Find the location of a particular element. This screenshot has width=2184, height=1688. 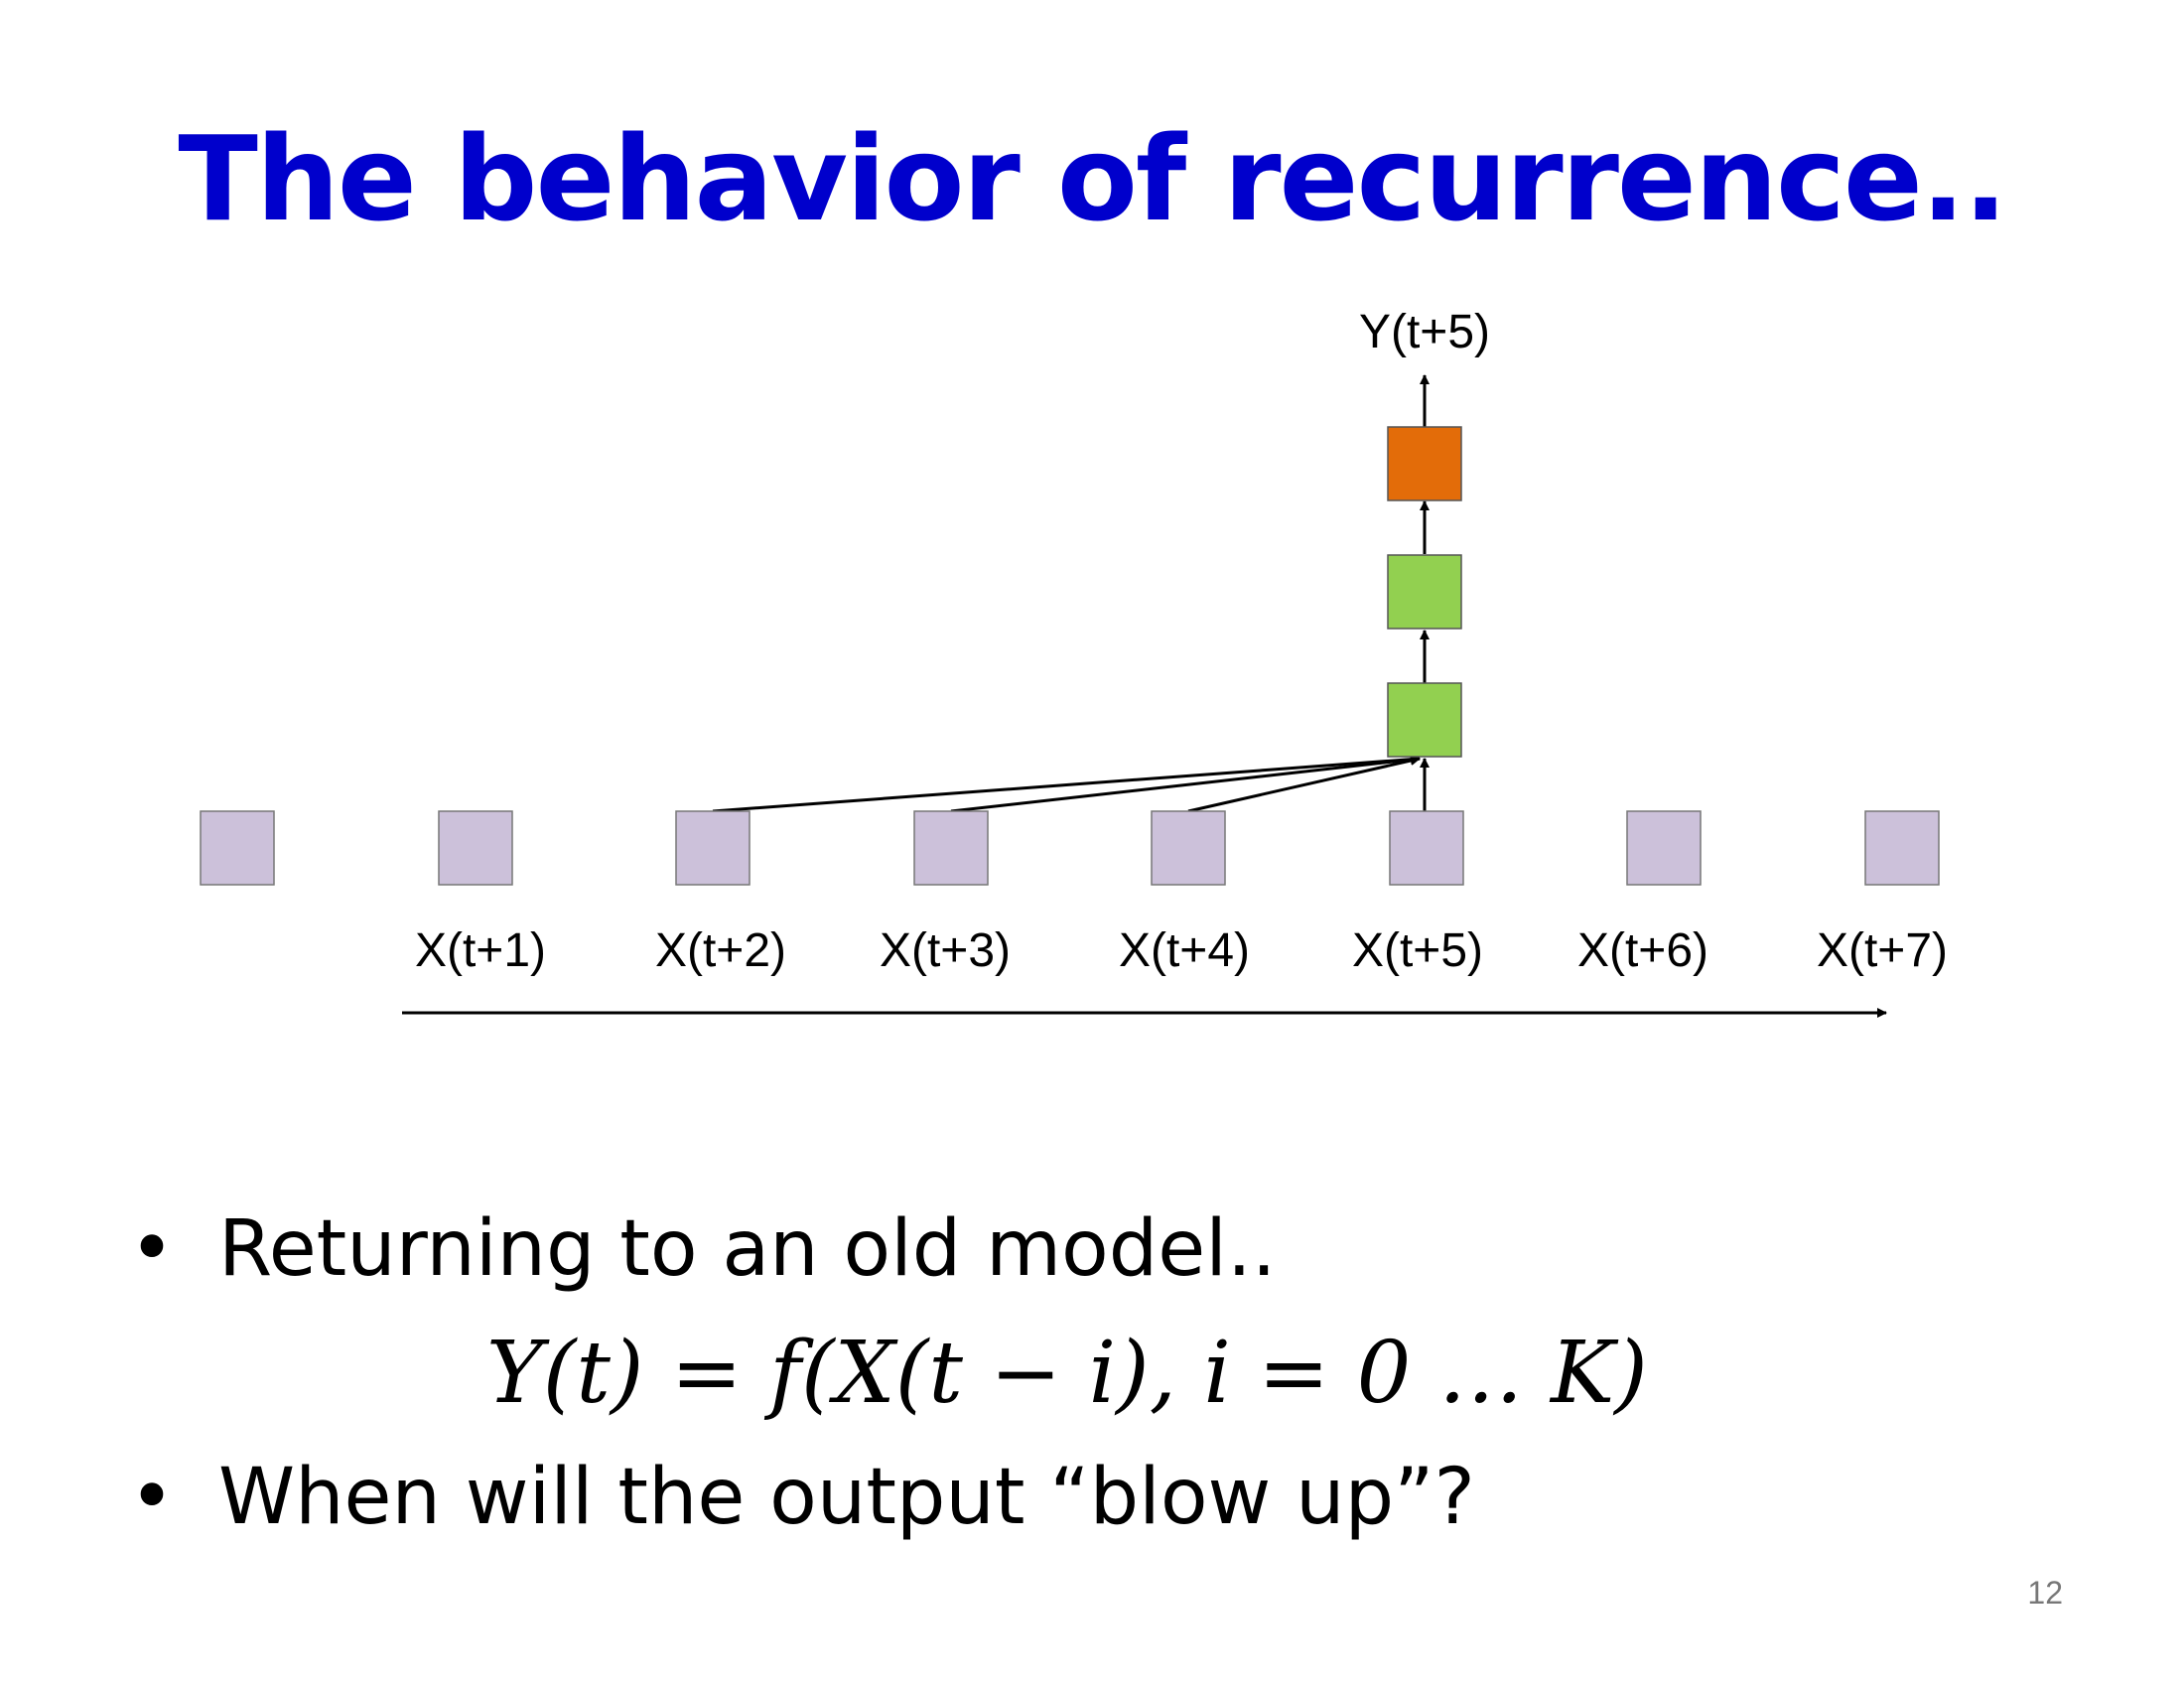

equation: Y(t) = f(X(t − i), i = 0 … K) is located at coordinates (1067, 1373).